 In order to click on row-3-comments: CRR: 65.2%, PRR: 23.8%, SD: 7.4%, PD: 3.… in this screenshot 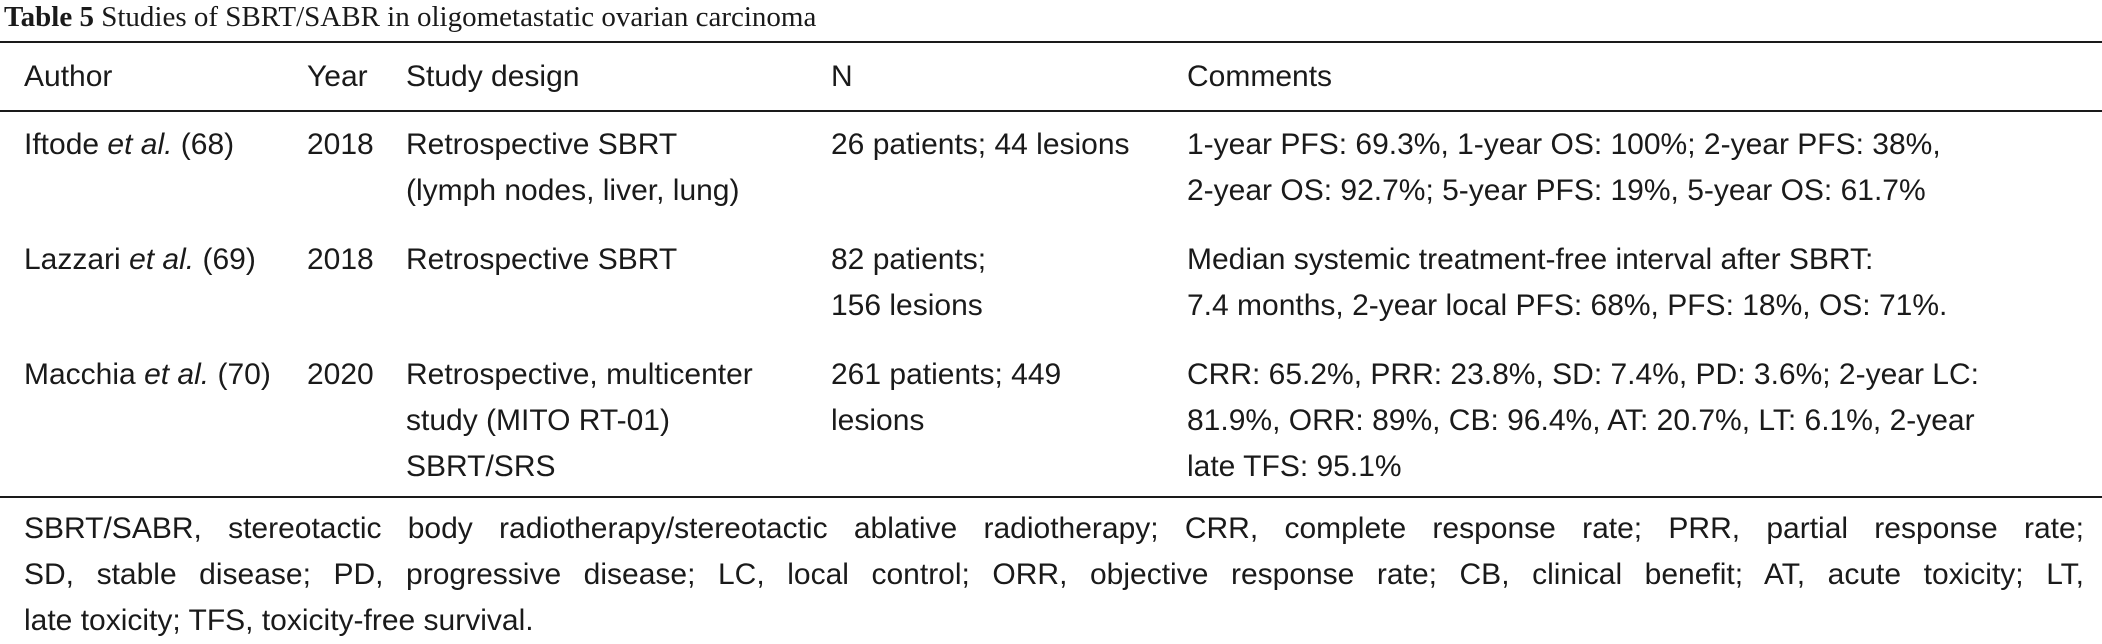, I will do `click(1583, 421)`.